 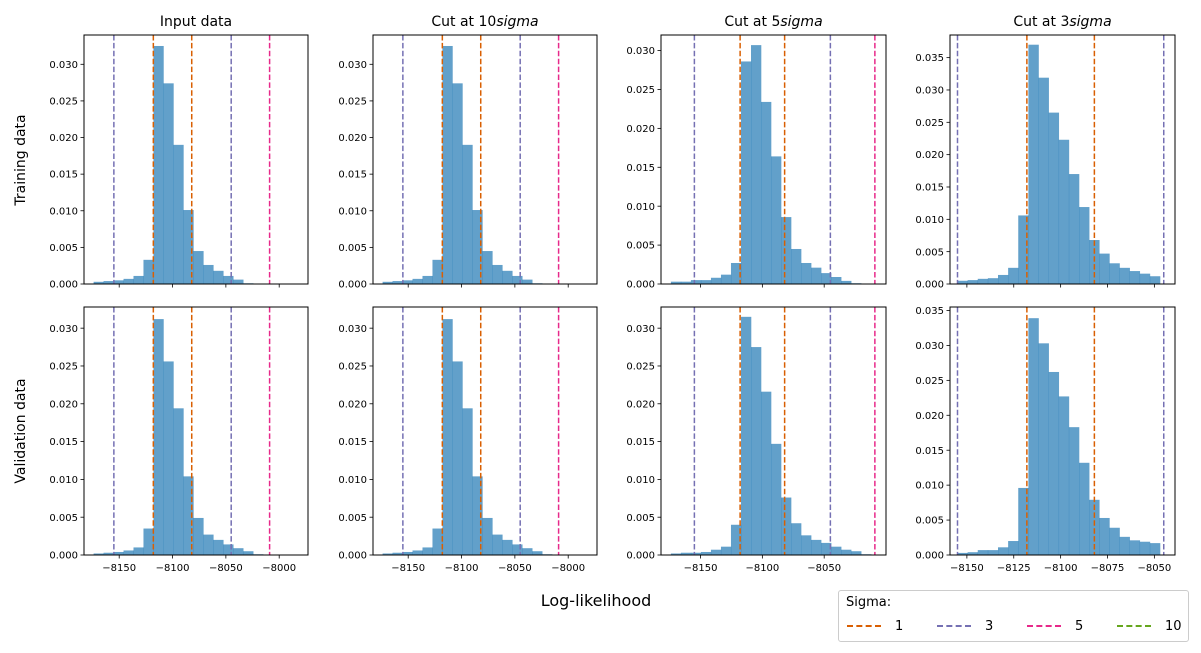 What do you see at coordinates (596, 600) in the screenshot?
I see `x-axis-label: Log-likelihood` at bounding box center [596, 600].